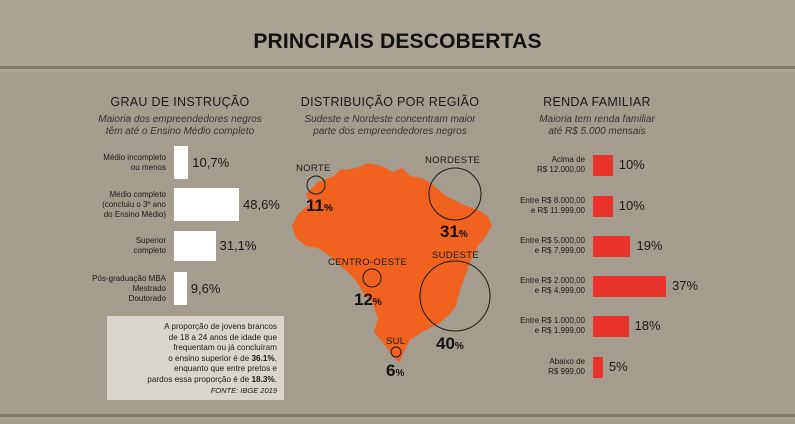 Image resolution: width=795 pixels, height=424 pixels. Describe the element at coordinates (445, 343) in the screenshot. I see `region-value: 40` at that location.